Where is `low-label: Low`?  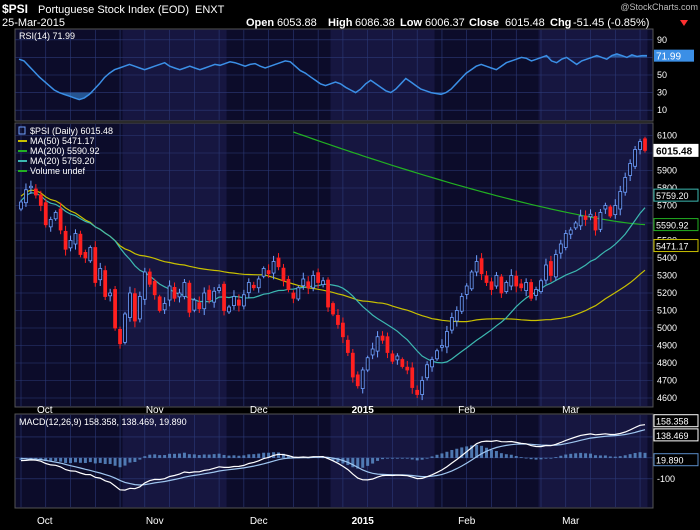 low-label: Low is located at coordinates (411, 23).